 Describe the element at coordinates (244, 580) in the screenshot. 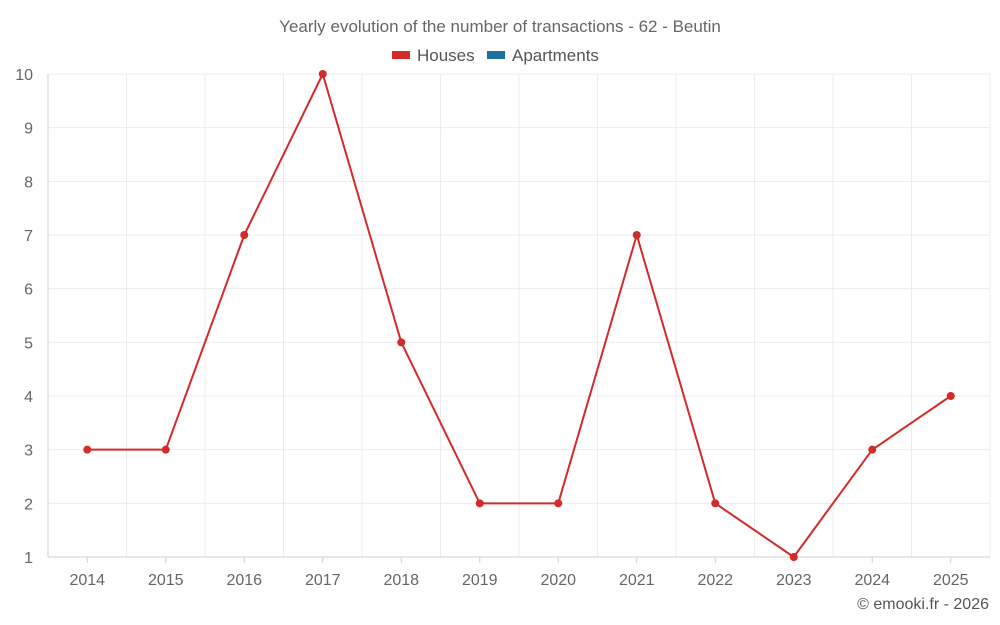

I see `x-tick-label: 2016` at that location.